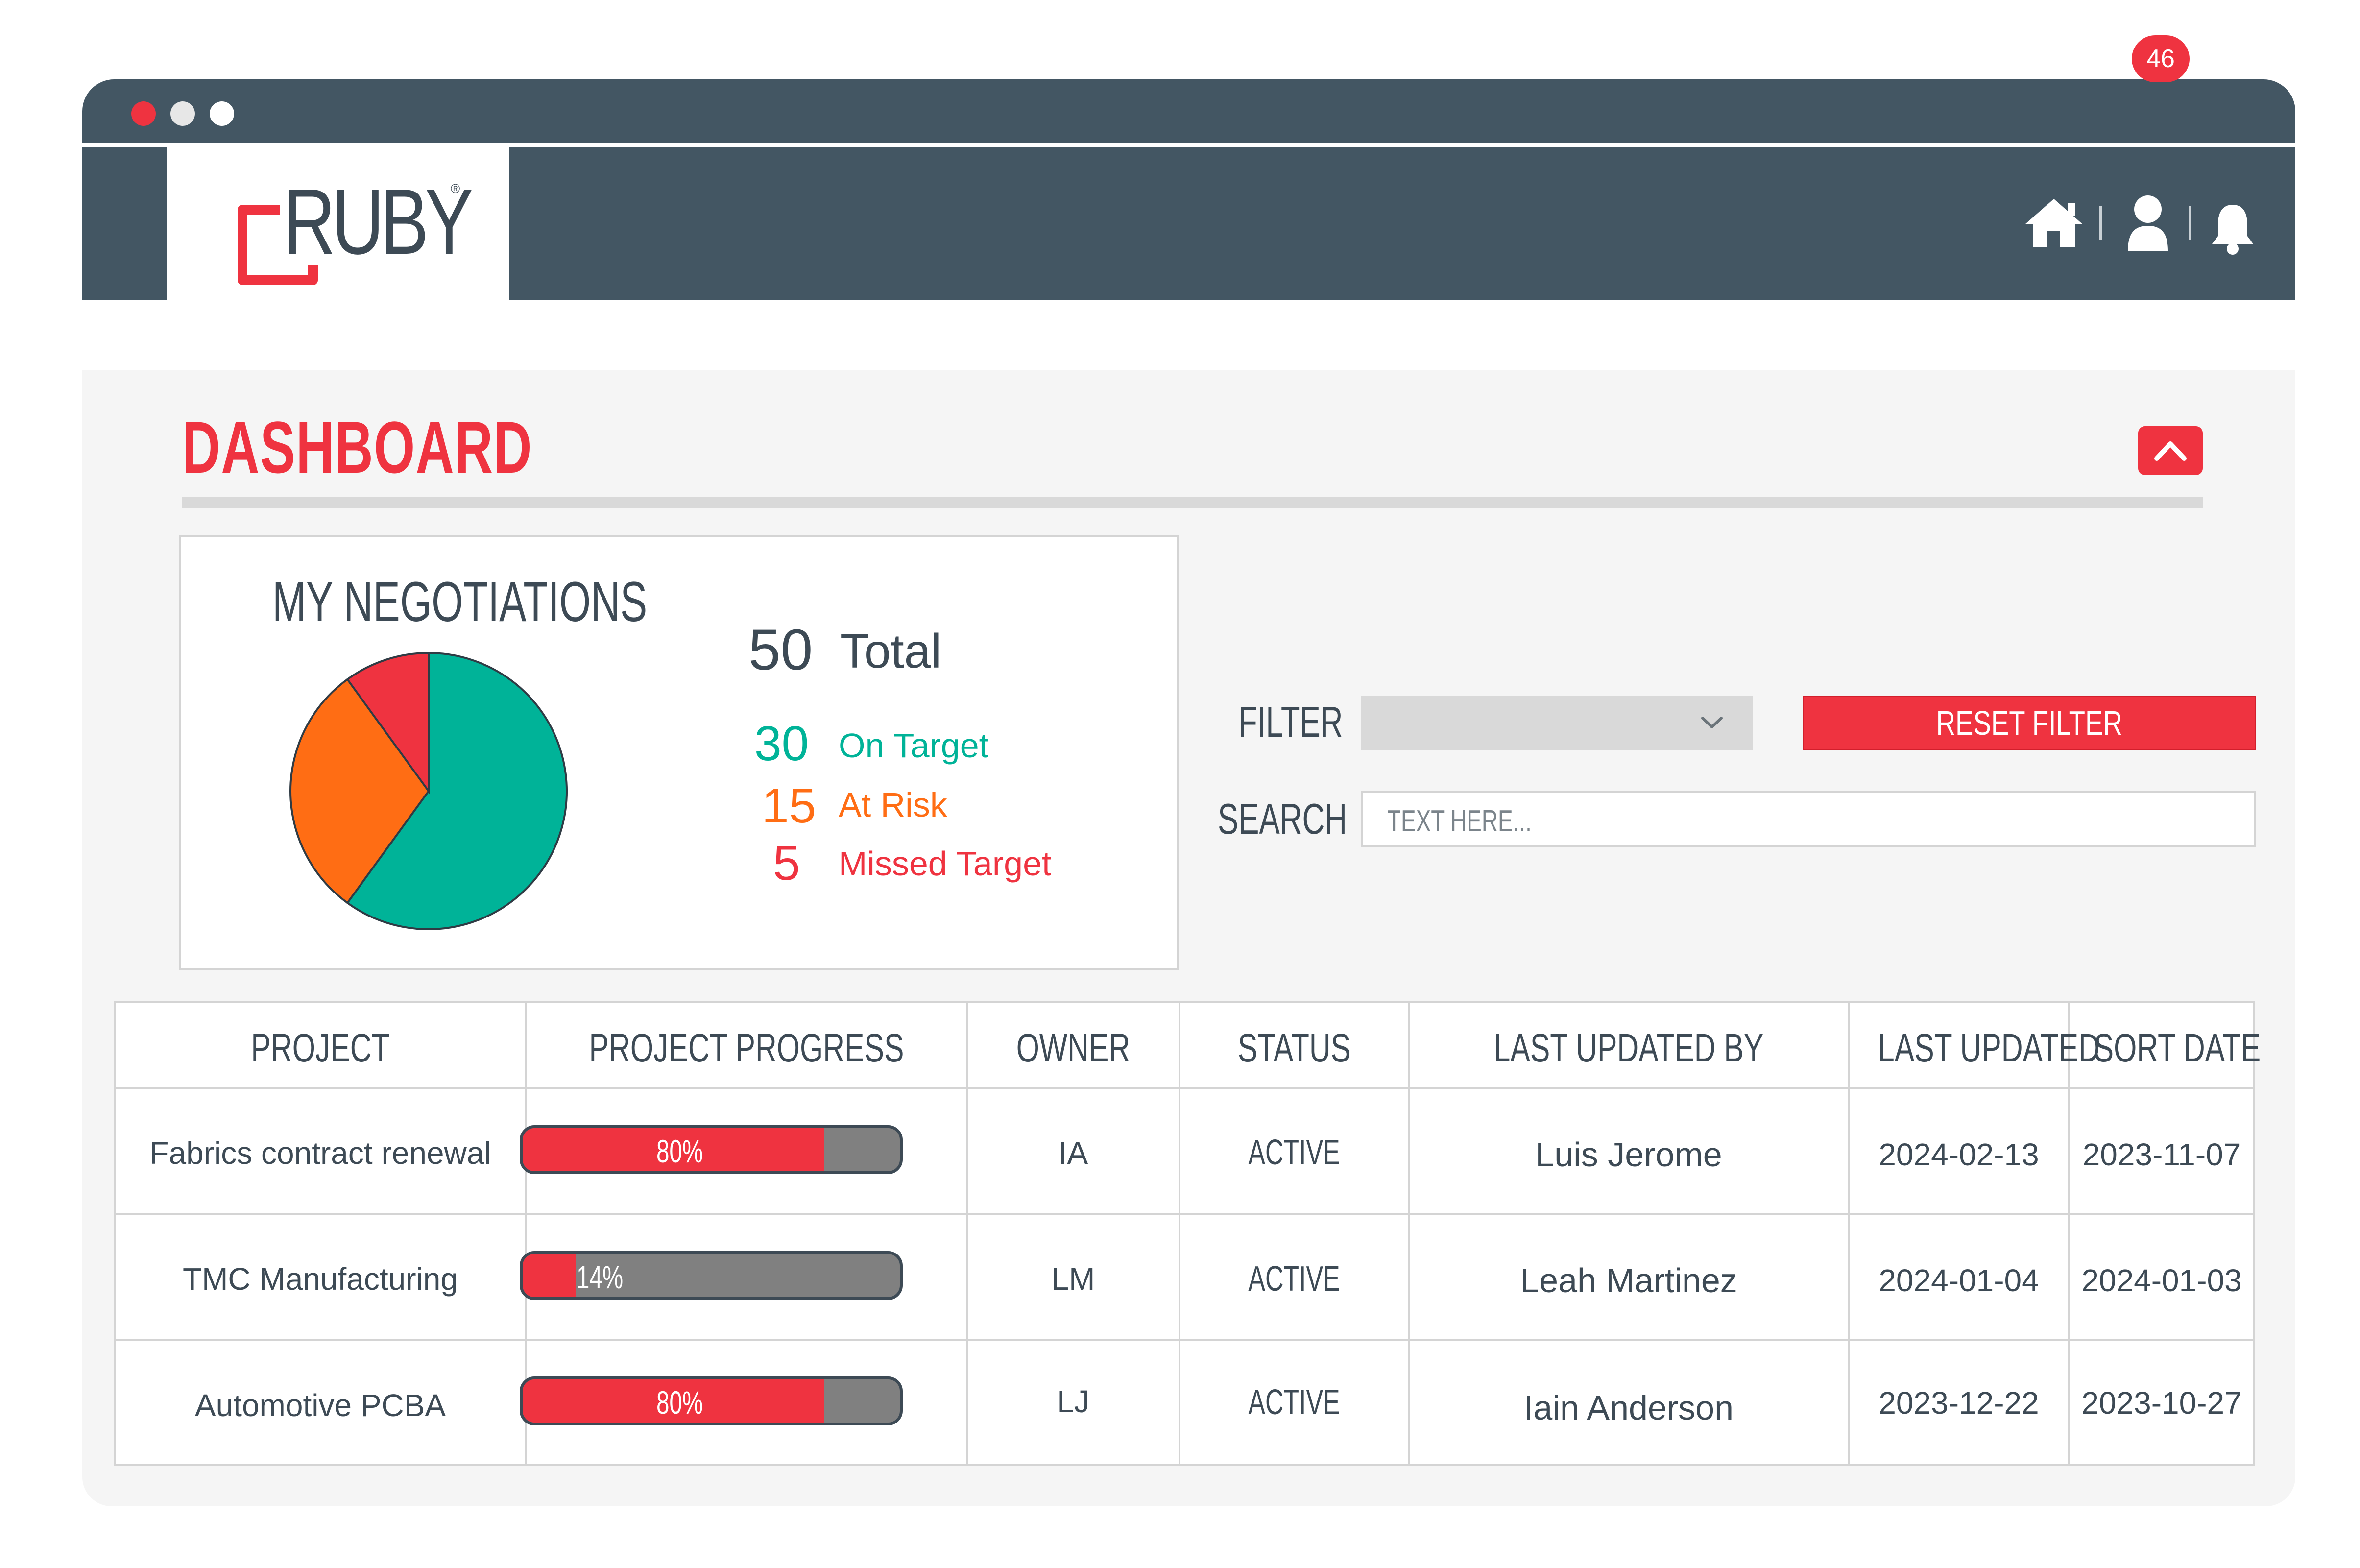 This screenshot has height=1568, width=2360. I want to click on pie-slice-at-risk, so click(359, 791).